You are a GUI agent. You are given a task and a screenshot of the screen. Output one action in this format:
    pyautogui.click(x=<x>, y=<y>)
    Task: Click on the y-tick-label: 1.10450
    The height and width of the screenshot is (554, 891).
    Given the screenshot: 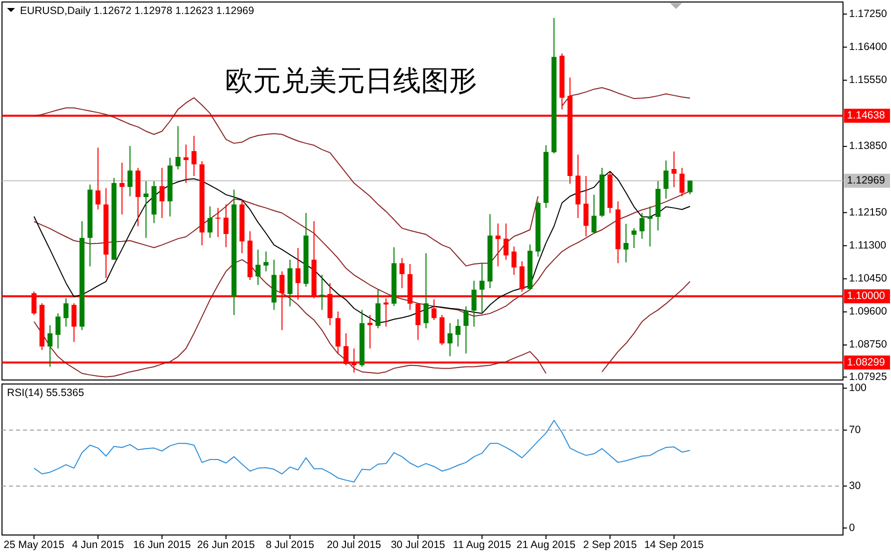 What is the action you would take?
    pyautogui.click(x=868, y=278)
    